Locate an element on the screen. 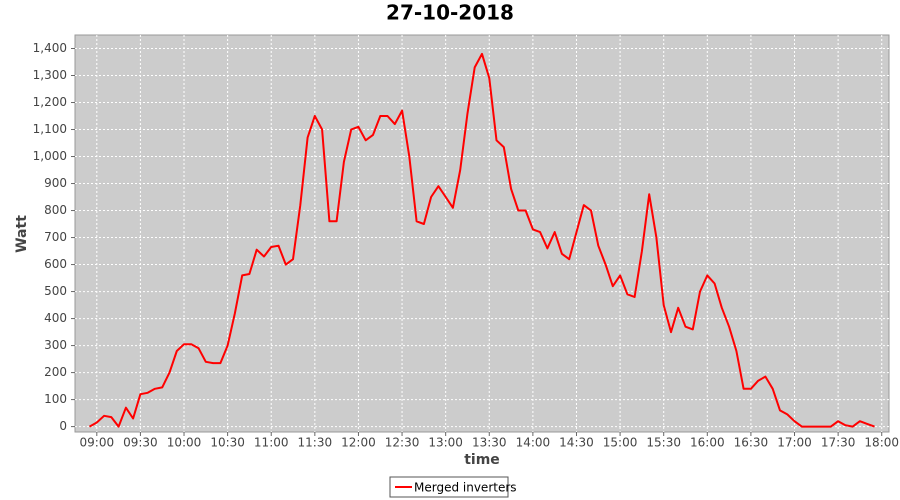 This screenshot has width=900, height=500. y-tick-label: 0 is located at coordinates (63, 426).